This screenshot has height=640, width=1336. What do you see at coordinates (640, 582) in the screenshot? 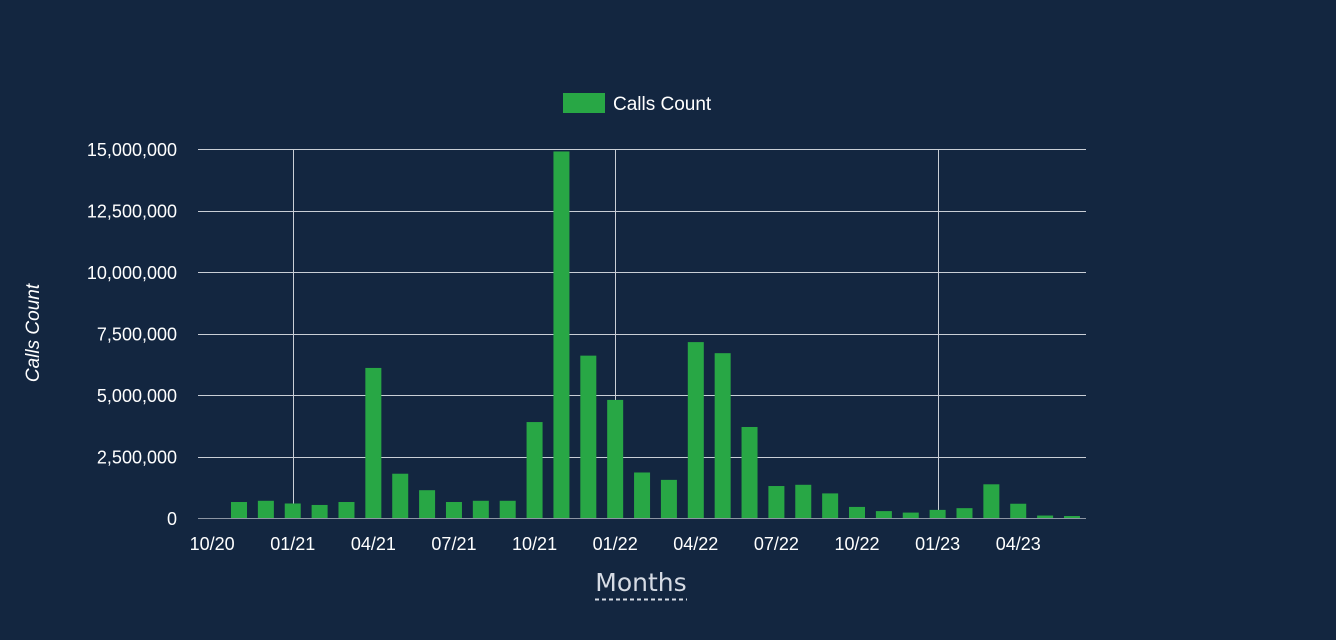
I see `x-axis-label: Months` at bounding box center [640, 582].